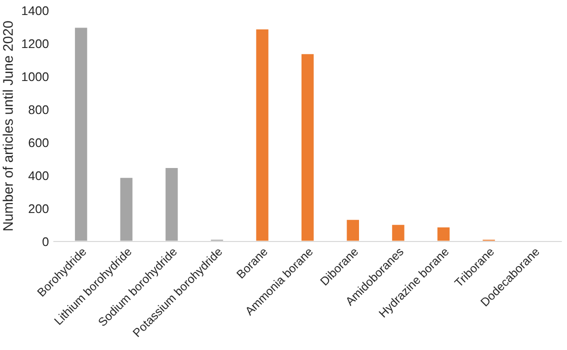 This screenshot has height=350, width=567. What do you see at coordinates (35, 11) in the screenshot?
I see `y-tick-label: 1400` at bounding box center [35, 11].